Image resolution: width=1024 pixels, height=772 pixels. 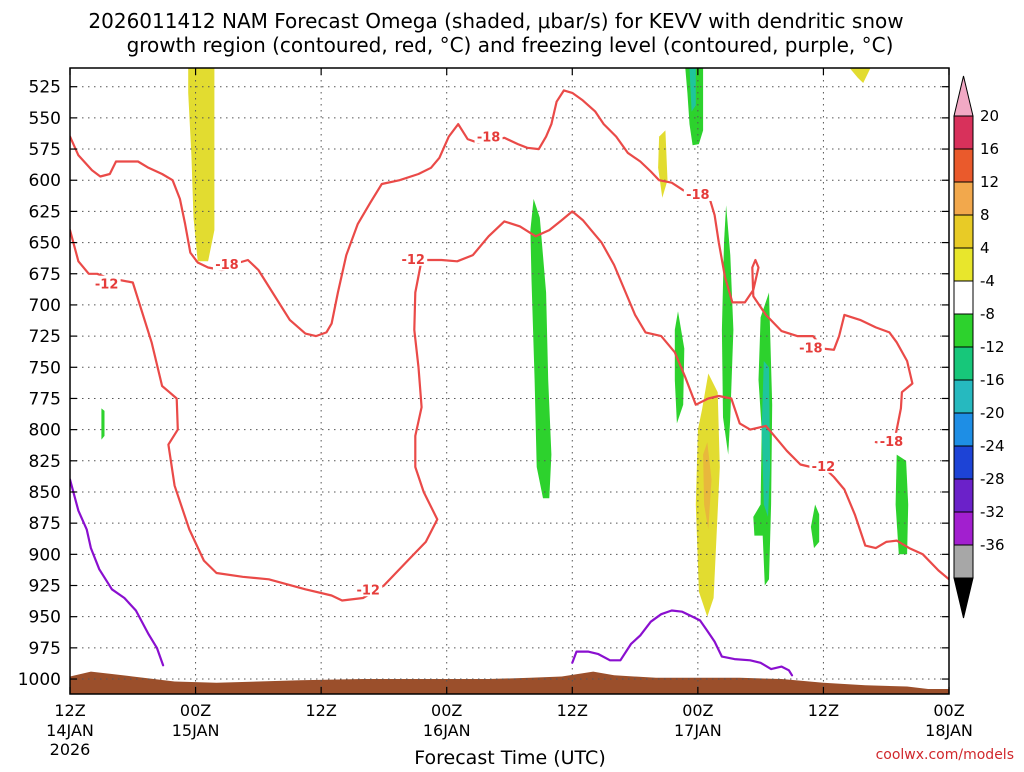 I want to click on y-tick-label: 975, so click(x=45, y=649).